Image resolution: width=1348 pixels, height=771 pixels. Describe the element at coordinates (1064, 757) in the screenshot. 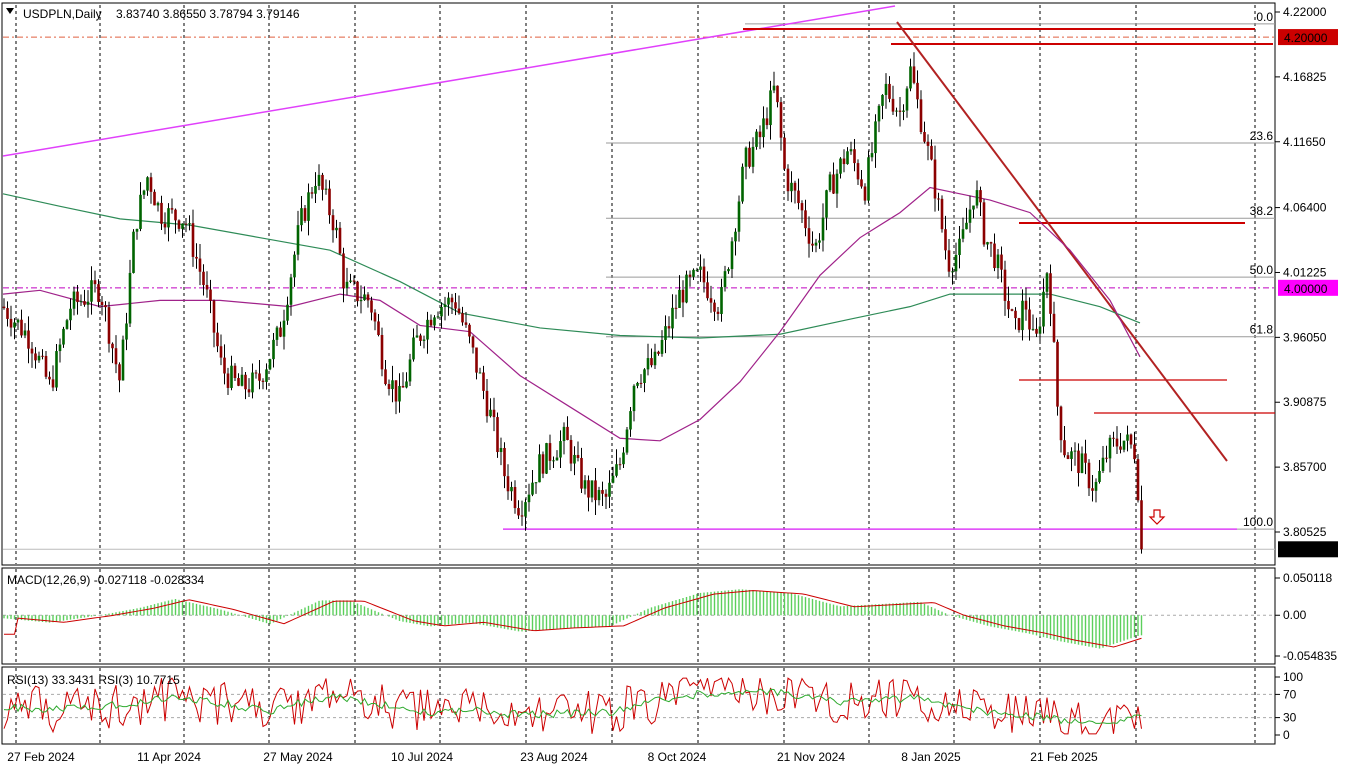

I see `date-axis-label: 21 Feb 2025` at that location.